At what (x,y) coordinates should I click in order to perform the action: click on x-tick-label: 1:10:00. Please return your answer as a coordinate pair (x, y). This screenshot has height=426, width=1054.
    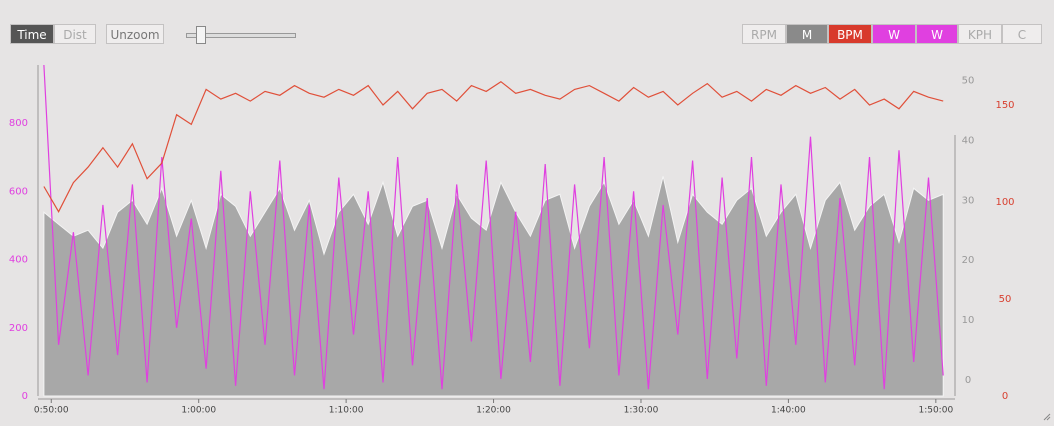
    Looking at the image, I should click on (346, 411).